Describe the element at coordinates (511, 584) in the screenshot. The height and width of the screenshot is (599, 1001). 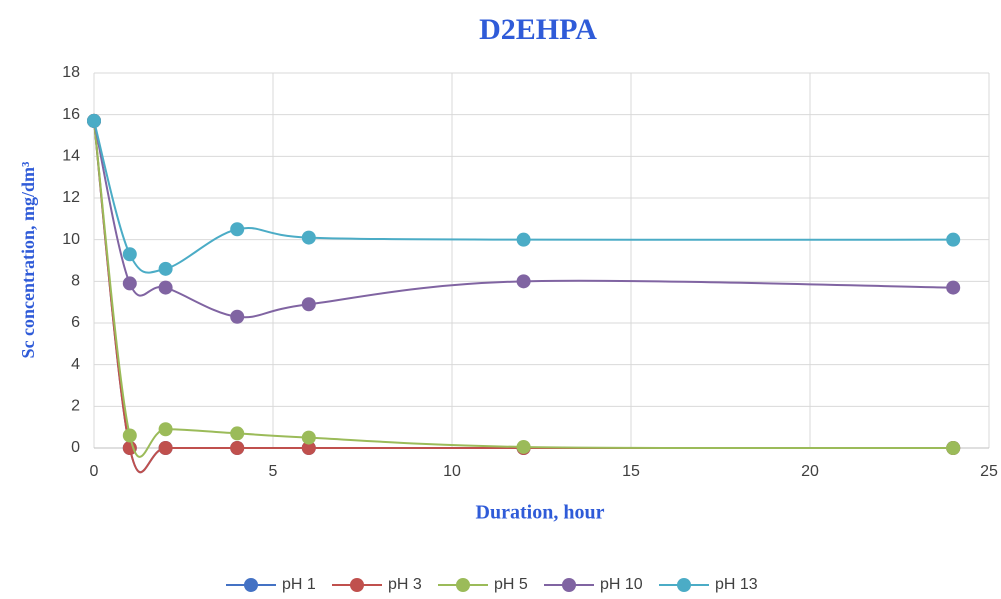
I see `legend-label: pH 5` at that location.